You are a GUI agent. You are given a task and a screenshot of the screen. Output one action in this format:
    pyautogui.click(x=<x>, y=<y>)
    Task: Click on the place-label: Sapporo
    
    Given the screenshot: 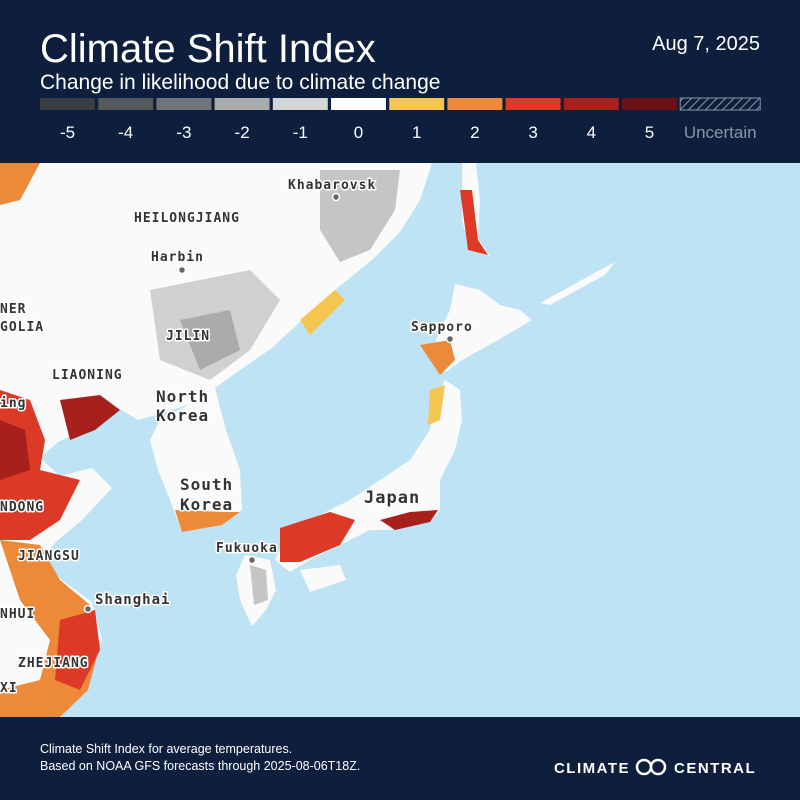 What is the action you would take?
    pyautogui.click(x=442, y=327)
    